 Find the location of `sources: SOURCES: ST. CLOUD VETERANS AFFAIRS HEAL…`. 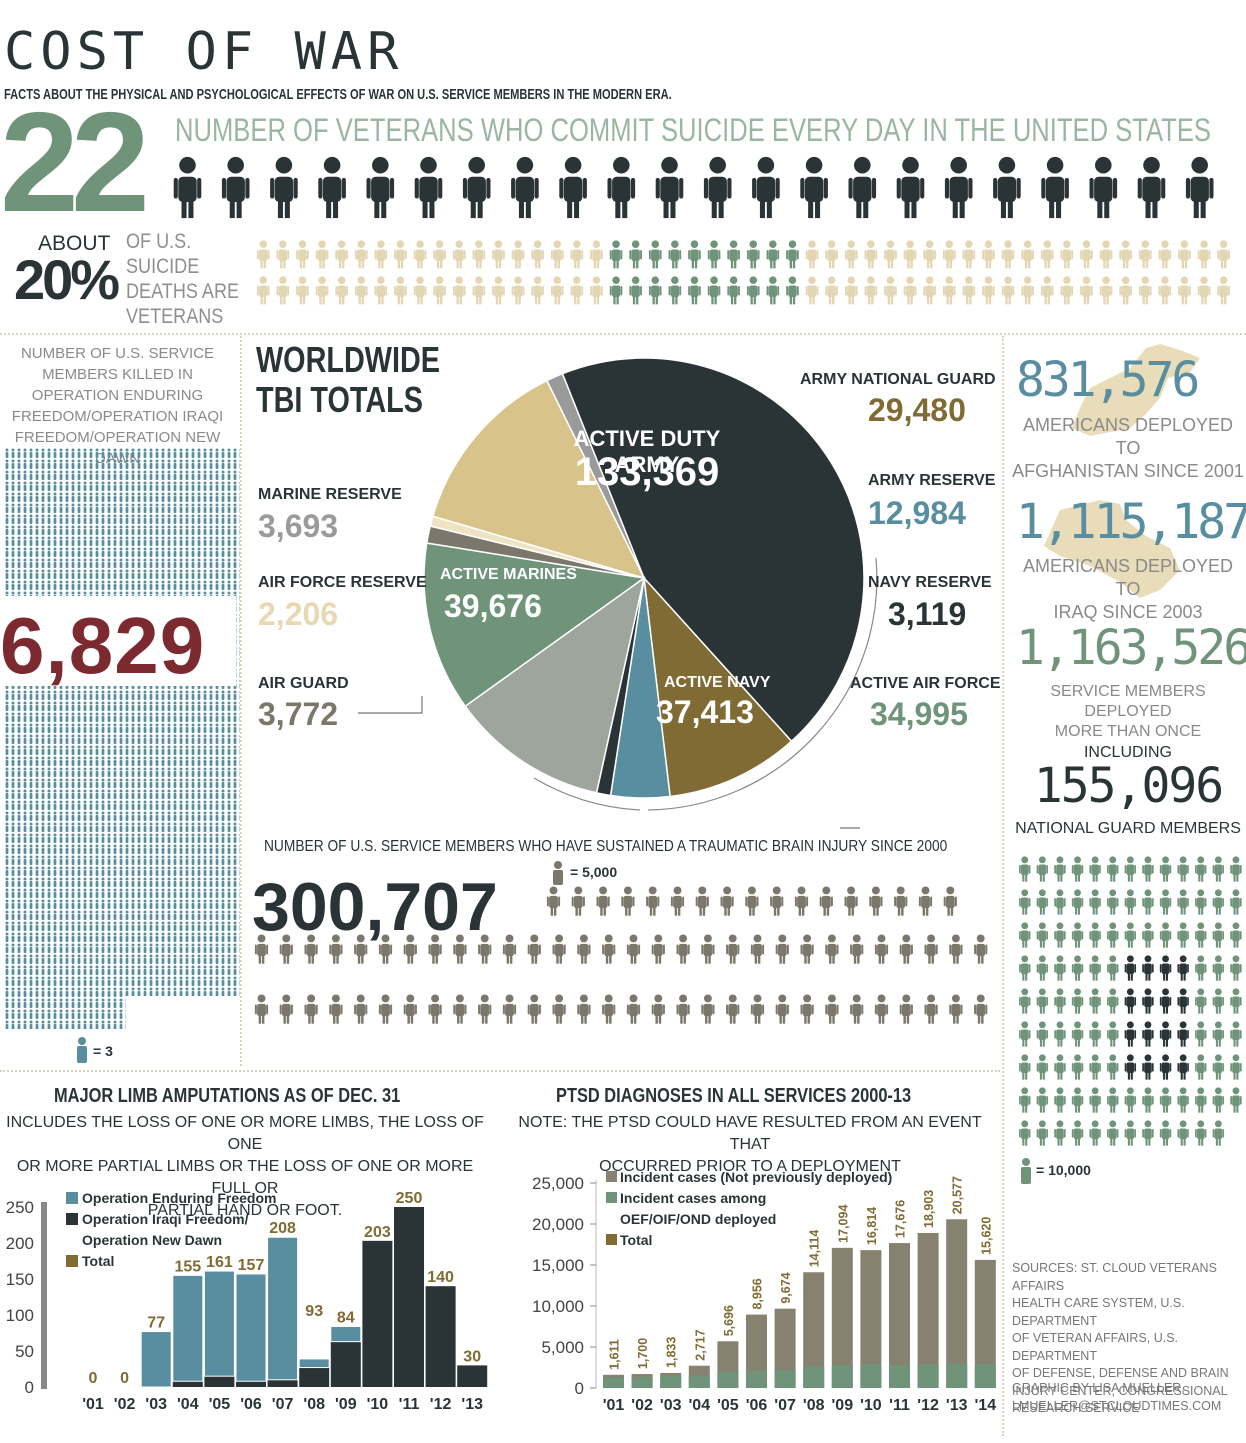

sources: SOURCES: ST. CLOUD VETERANS AFFAIRS HEAL… is located at coordinates (1120, 1338).